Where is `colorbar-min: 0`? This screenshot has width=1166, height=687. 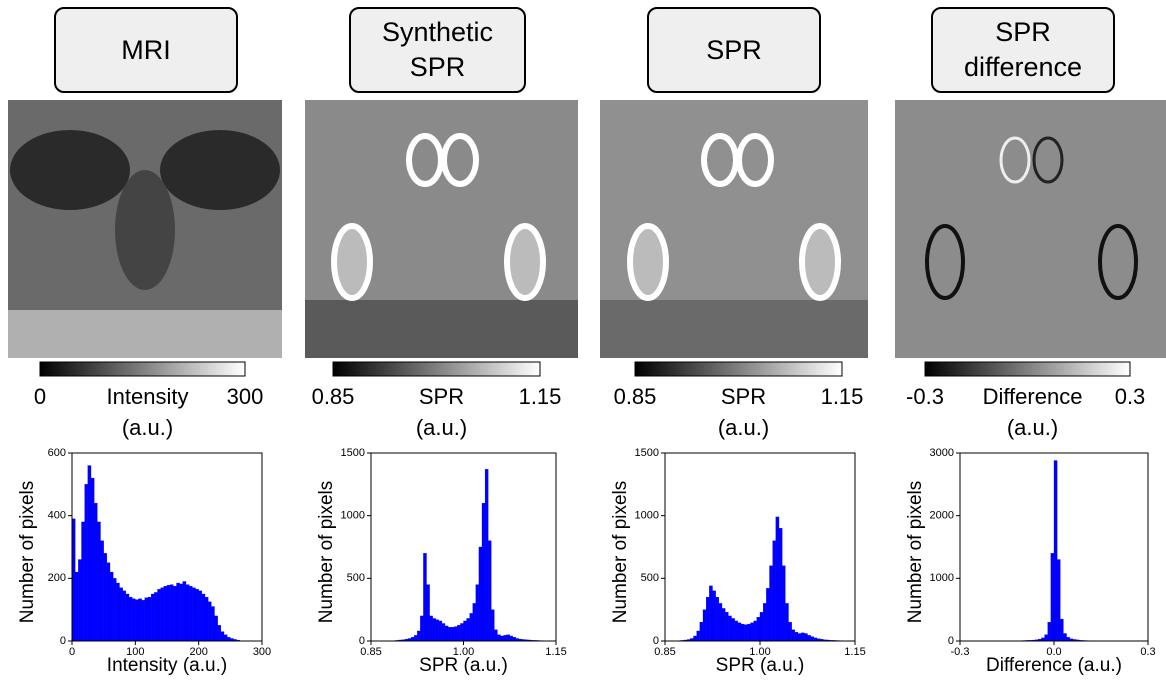
colorbar-min: 0 is located at coordinates (40, 396).